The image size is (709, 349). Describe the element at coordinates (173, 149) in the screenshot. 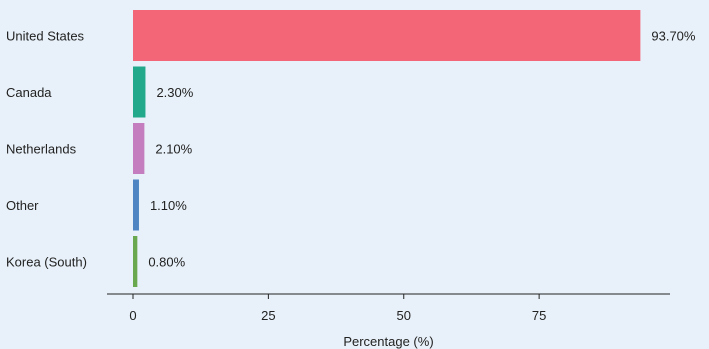

I see `value-label-2: 2.10%` at that location.